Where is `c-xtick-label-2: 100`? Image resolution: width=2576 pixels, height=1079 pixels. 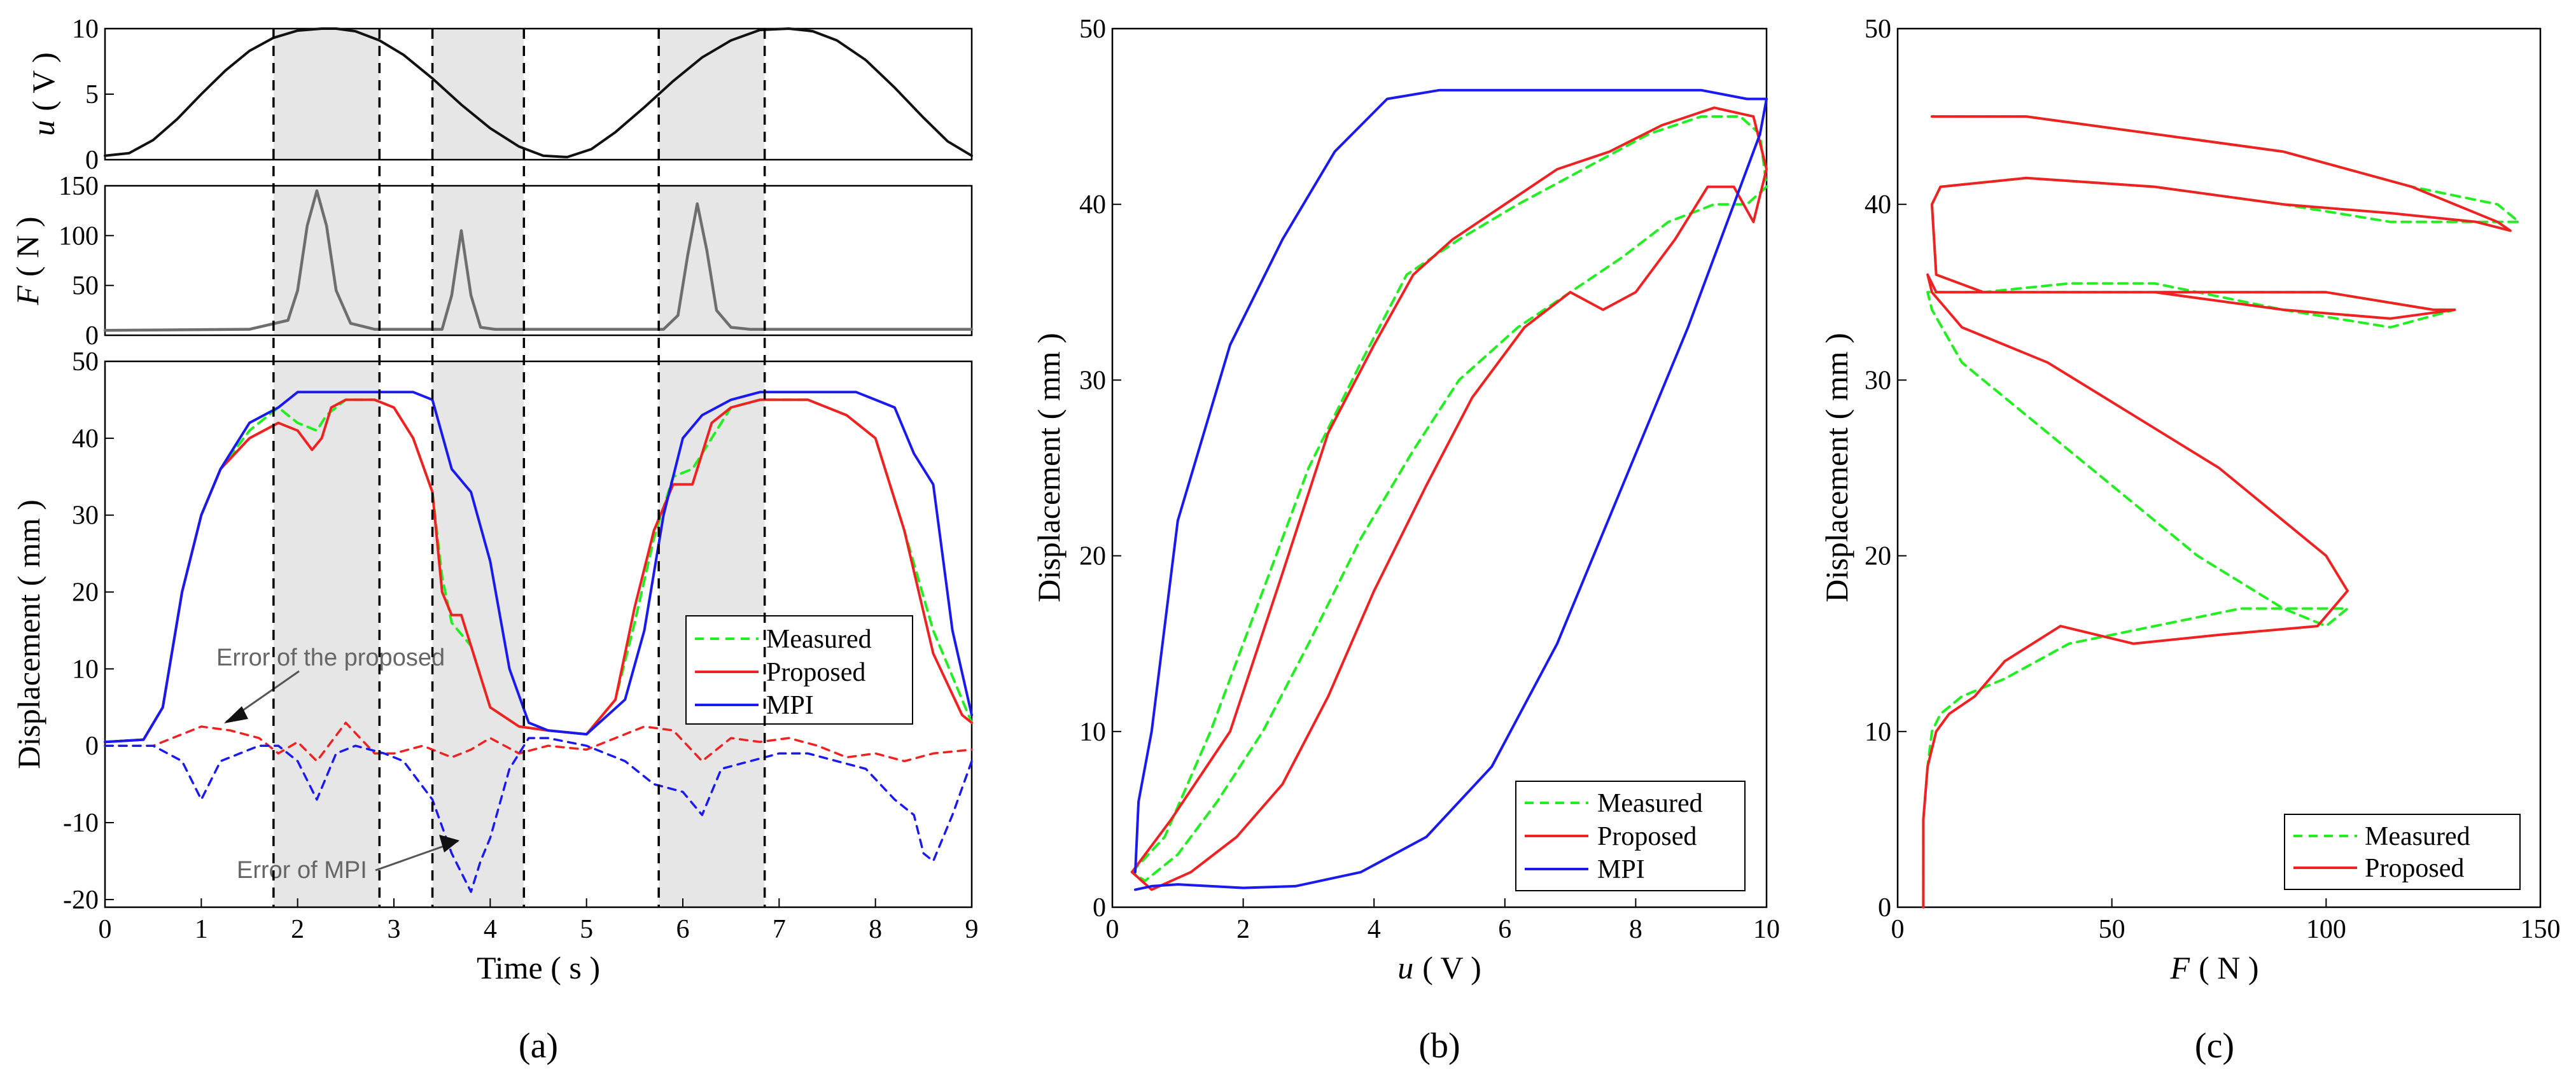 c-xtick-label-2: 100 is located at coordinates (2326, 930).